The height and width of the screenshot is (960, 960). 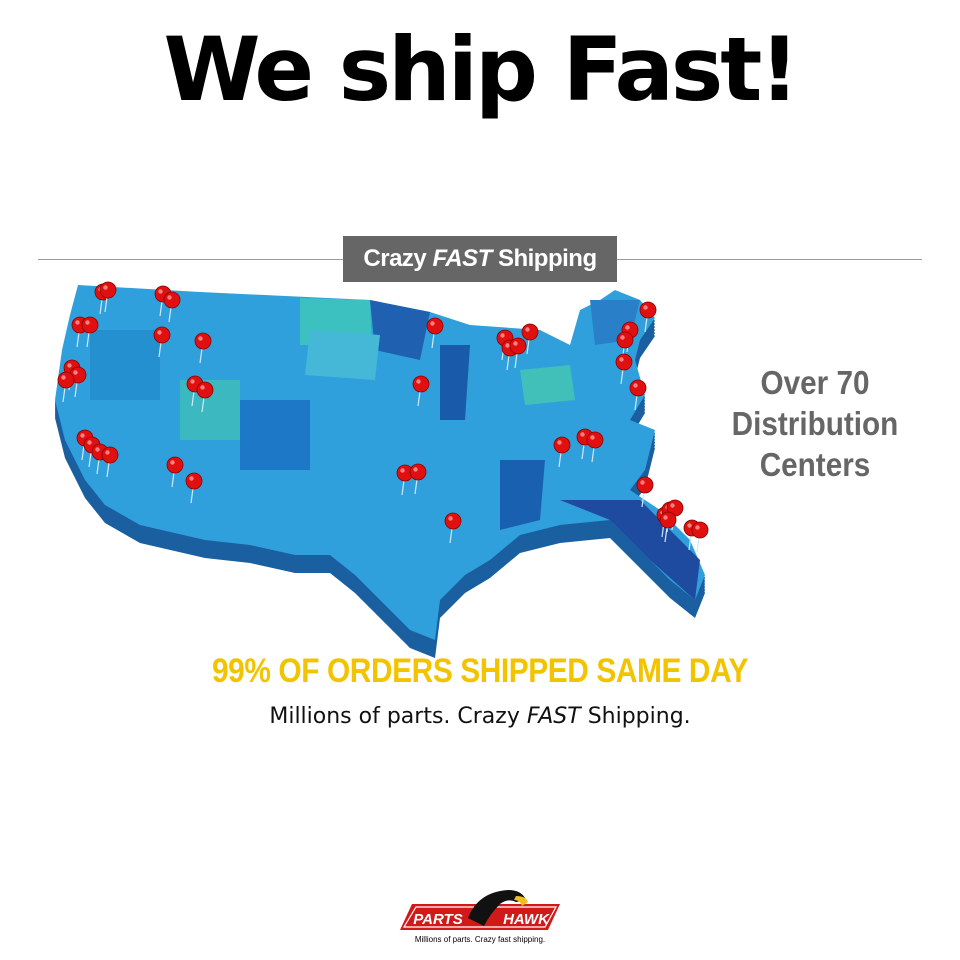 What do you see at coordinates (480, 671) in the screenshot?
I see `same-day-text: 99% OF ORDERS SHIPPED SAME DAY` at bounding box center [480, 671].